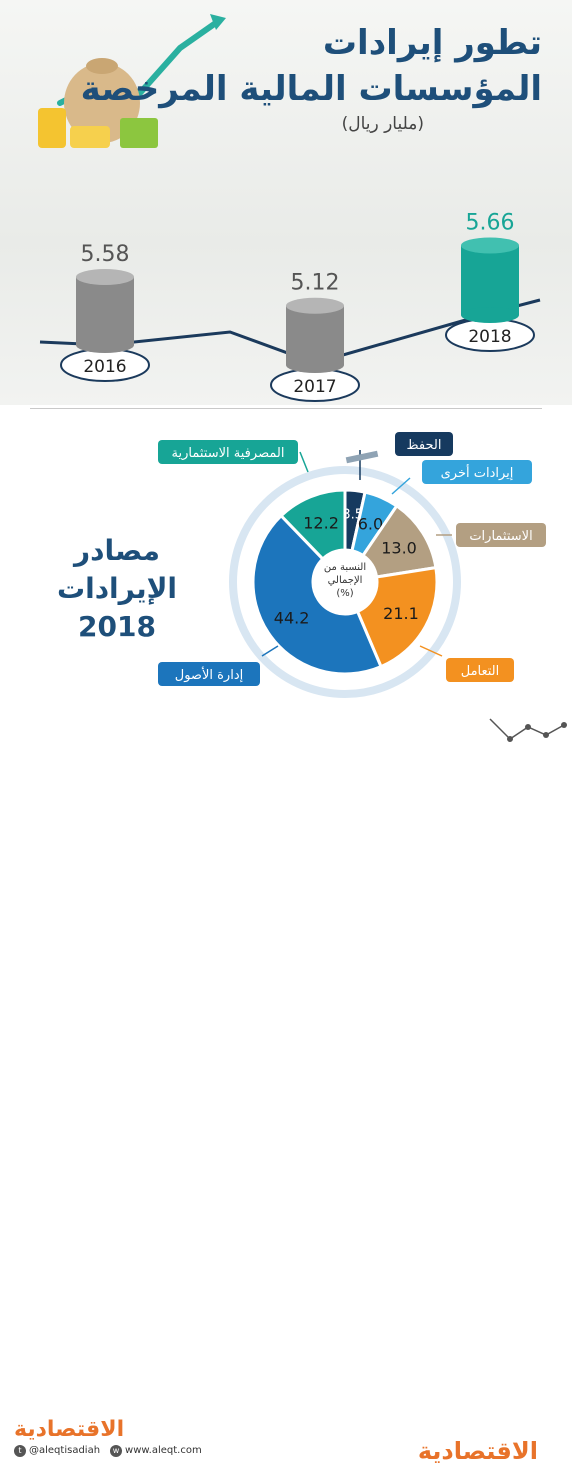 The width and height of the screenshot is (572, 1465). I want to click on revenue-bar-chart: 5.58 2016 5.12 2017 5.66 2018, so click(290, 306).